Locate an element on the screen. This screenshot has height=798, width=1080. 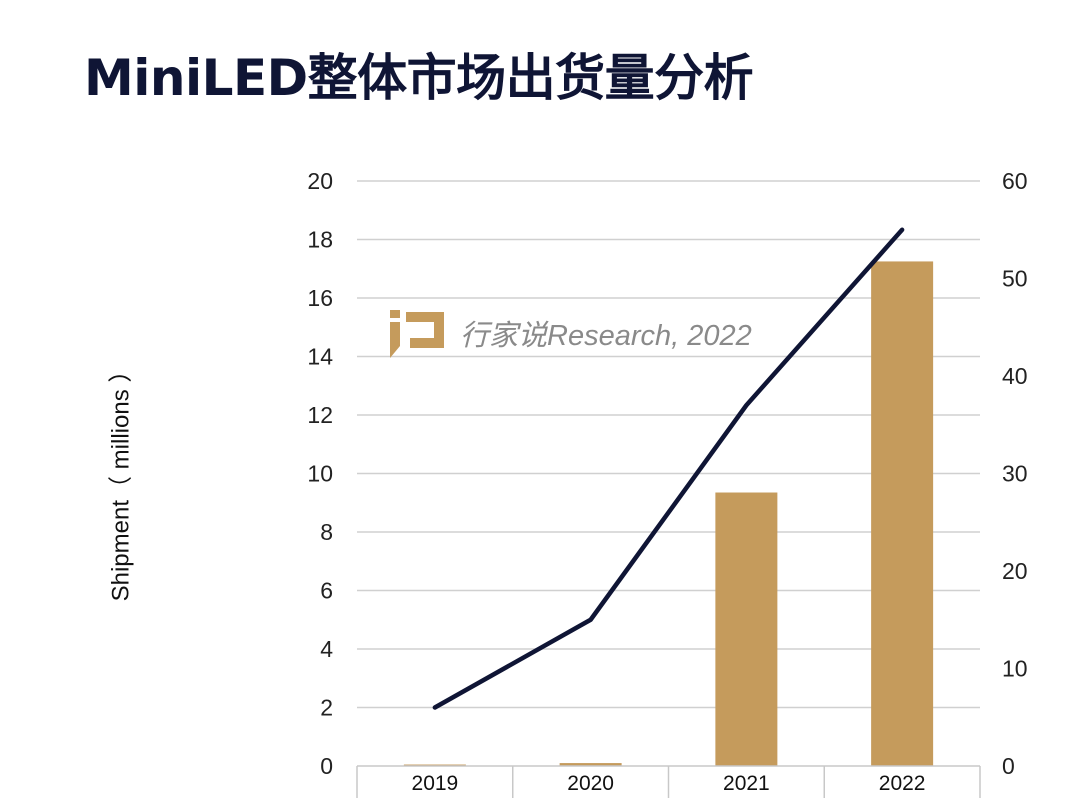
y2-tick-label: 0 is located at coordinates (1008, 766).